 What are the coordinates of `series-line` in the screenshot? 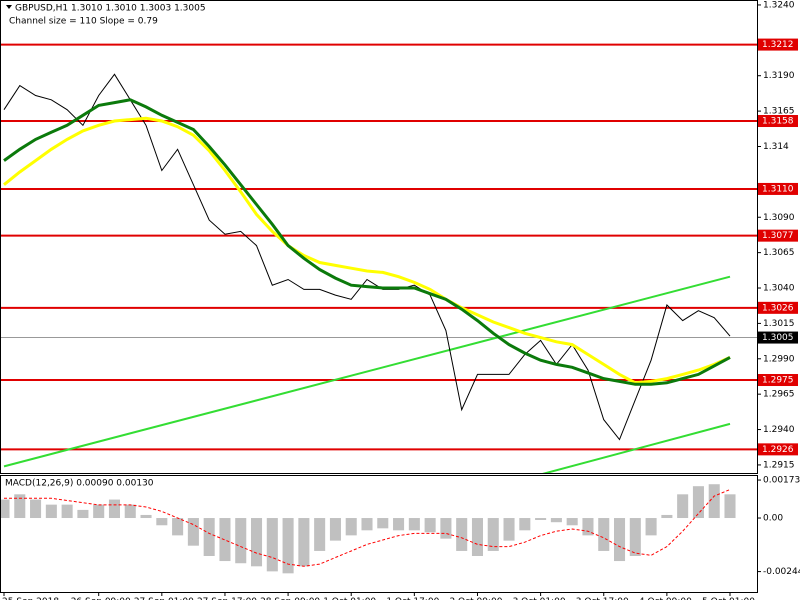 It's located at (367, 528).